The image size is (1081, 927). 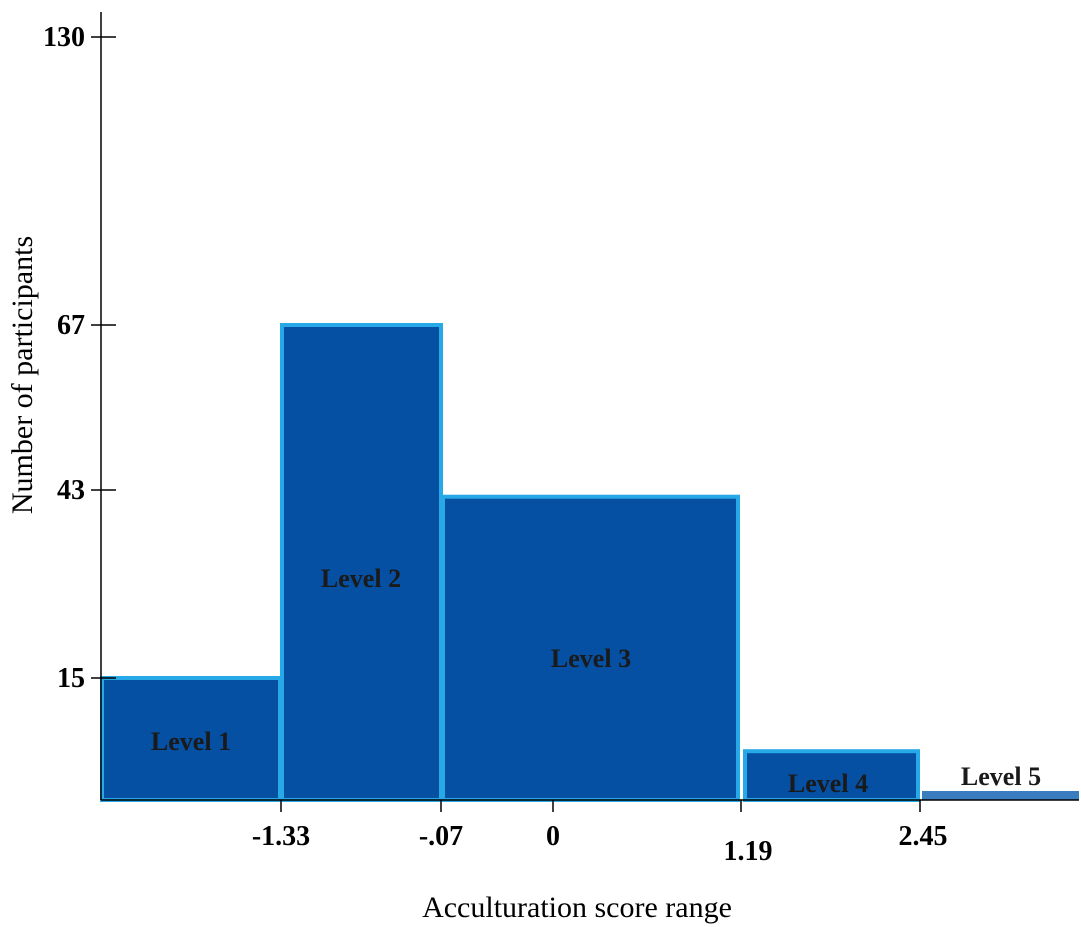 What do you see at coordinates (828, 783) in the screenshot?
I see `bar-label-level-4: Level 4` at bounding box center [828, 783].